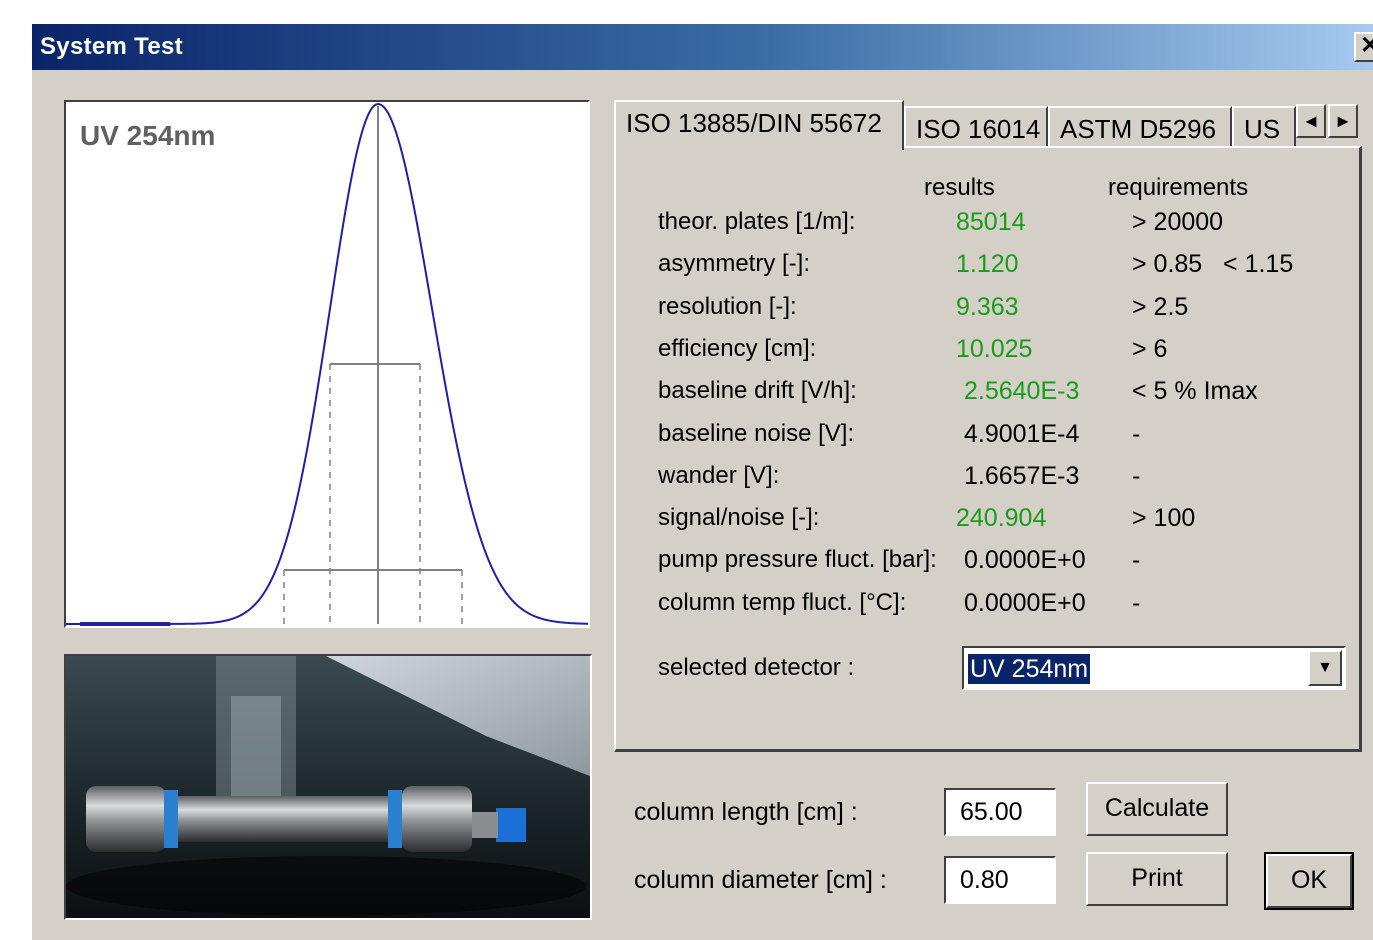 The height and width of the screenshot is (940, 1373). I want to click on tab-label: ASTM D5296, so click(1138, 129).